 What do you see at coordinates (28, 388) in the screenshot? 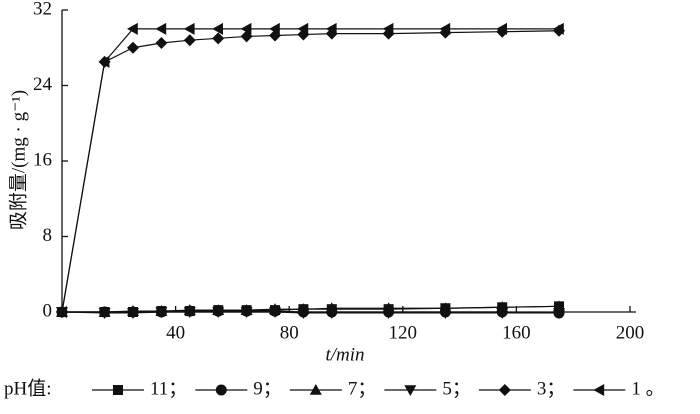
I see `legend-title: pH值:` at bounding box center [28, 388].